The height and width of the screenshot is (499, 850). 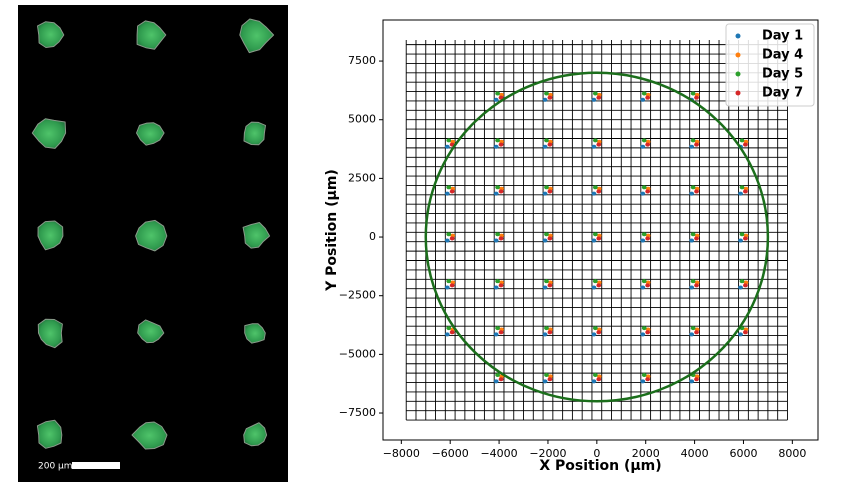 I want to click on x-tick-label: 2000, so click(x=646, y=453).